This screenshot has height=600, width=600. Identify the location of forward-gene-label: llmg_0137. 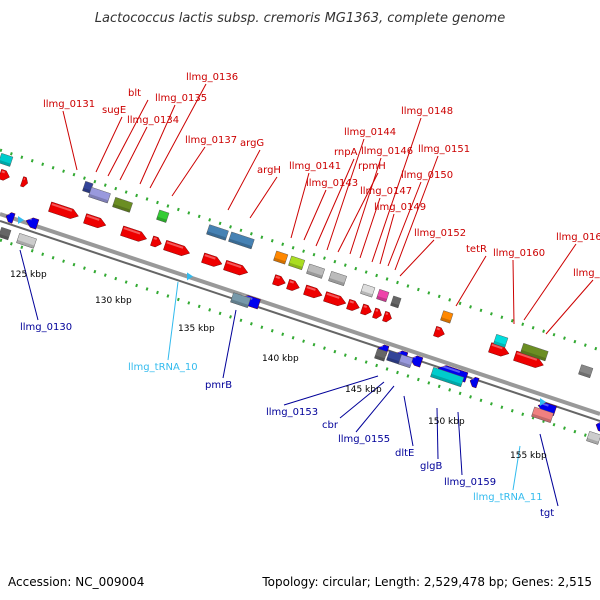
(211, 140).